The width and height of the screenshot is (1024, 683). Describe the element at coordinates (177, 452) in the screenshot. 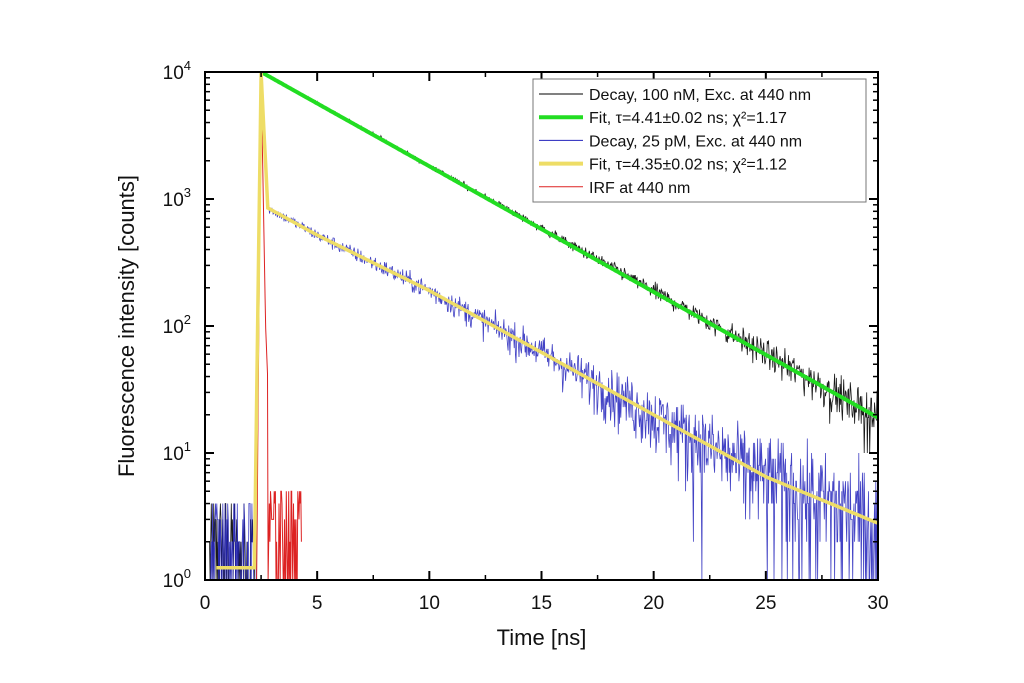

I see `y-tick-label: 10¹` at that location.